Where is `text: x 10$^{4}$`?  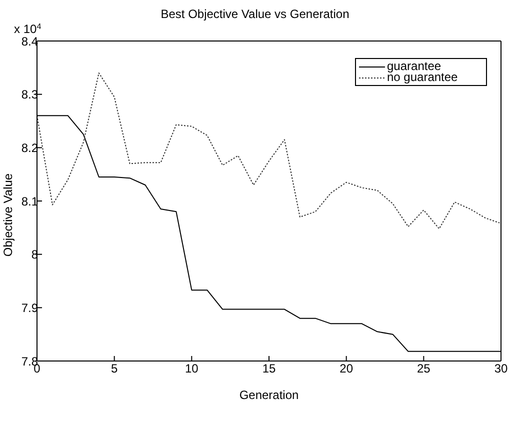
text: x 10$^{4}$ is located at coordinates (28, 29).